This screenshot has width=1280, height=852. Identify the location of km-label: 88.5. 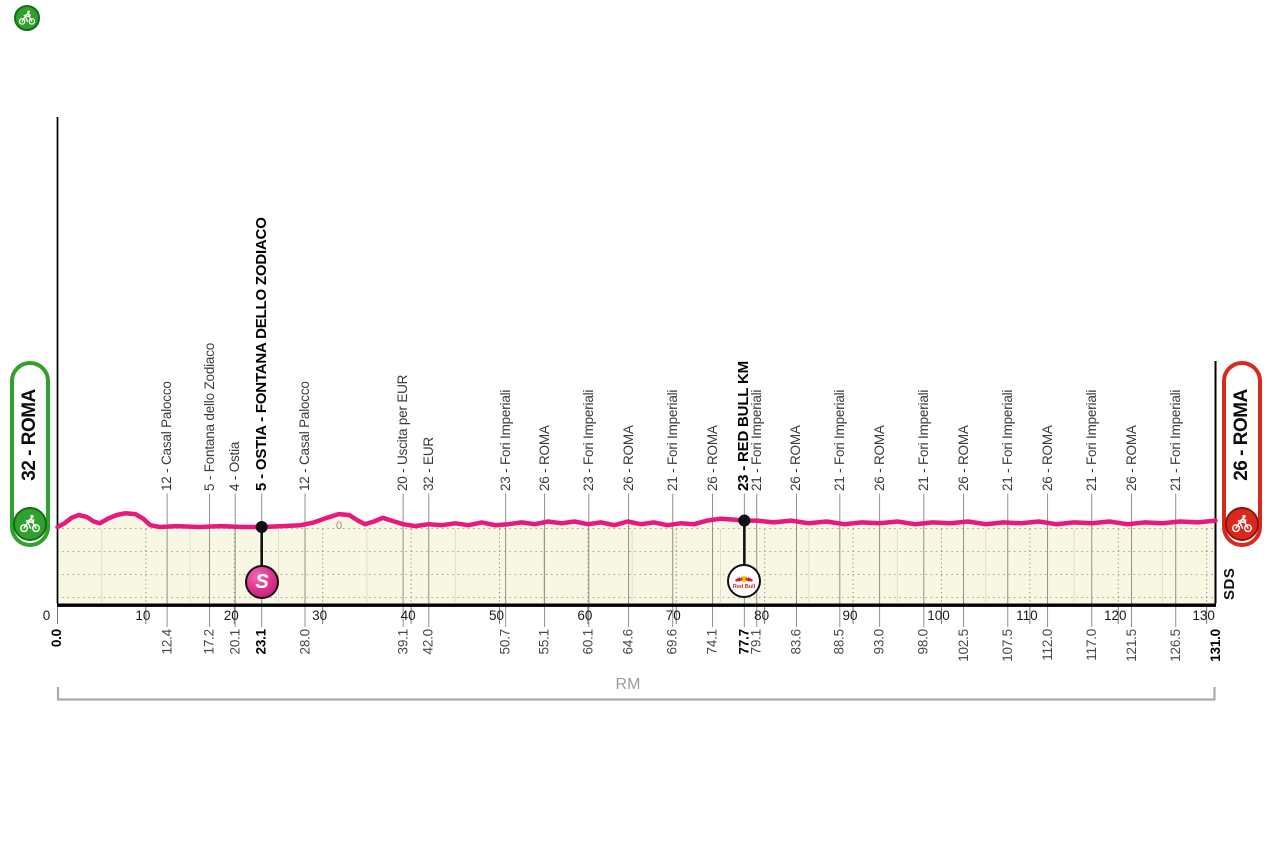
(839, 642).